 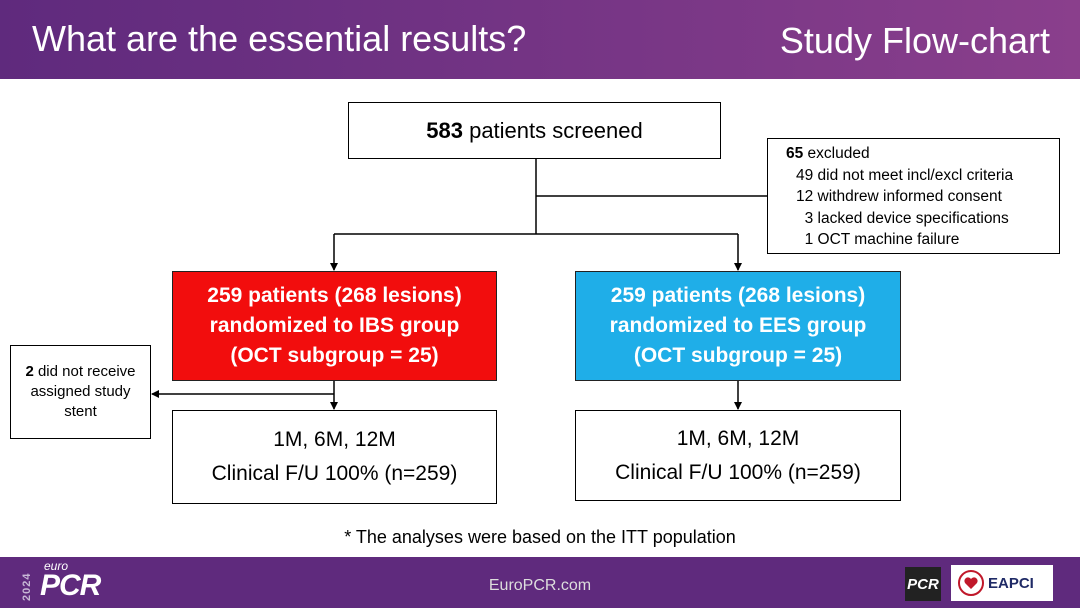 I want to click on screened-text: 583 patients screened, so click(x=534, y=131).